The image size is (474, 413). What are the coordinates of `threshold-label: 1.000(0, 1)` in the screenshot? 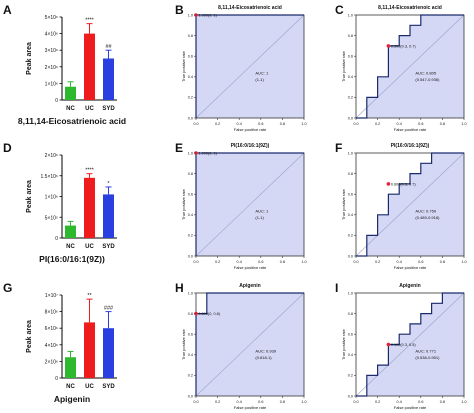 It's located at (208, 16).